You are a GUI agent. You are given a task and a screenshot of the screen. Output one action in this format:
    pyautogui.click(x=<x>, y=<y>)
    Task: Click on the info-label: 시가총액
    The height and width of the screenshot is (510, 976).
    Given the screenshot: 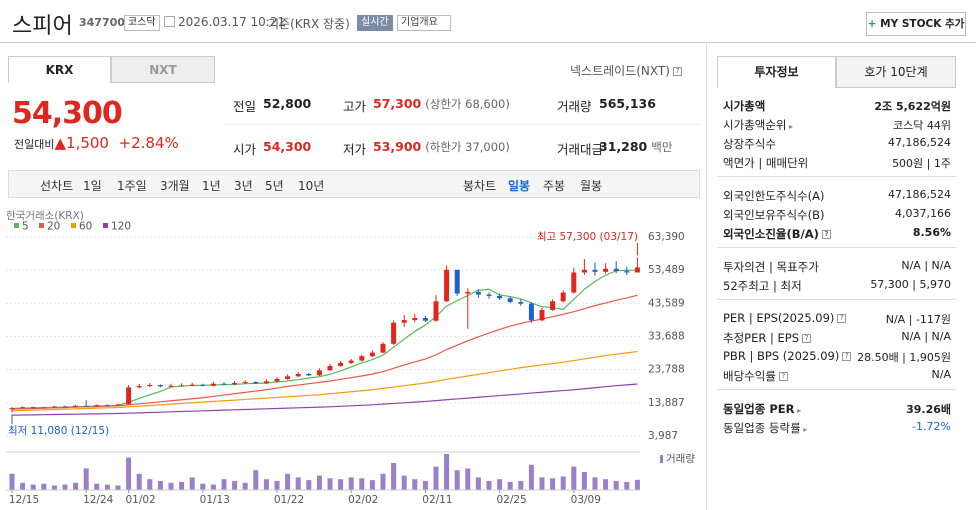 What is the action you would take?
    pyautogui.click(x=744, y=106)
    